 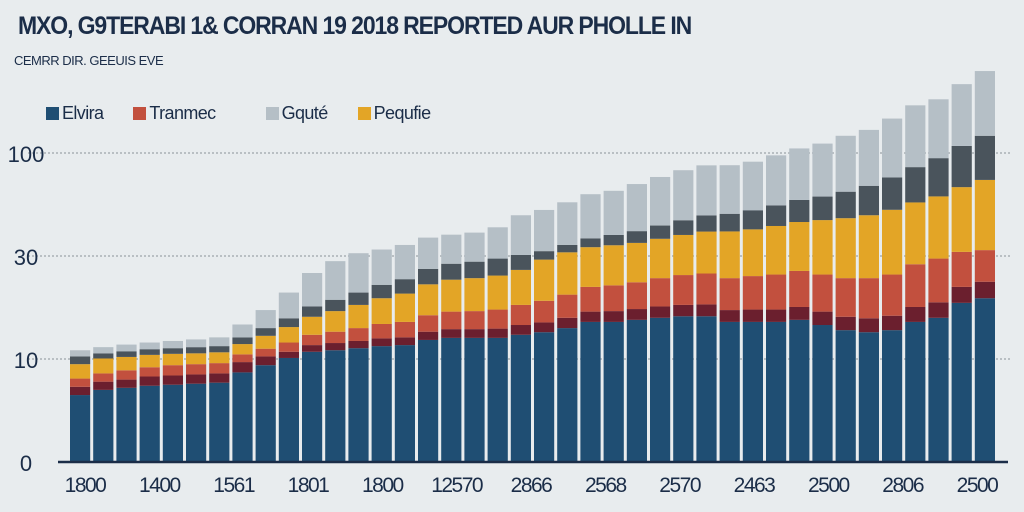 What do you see at coordinates (26, 154) in the screenshot?
I see `y-tick-label: 100` at bounding box center [26, 154].